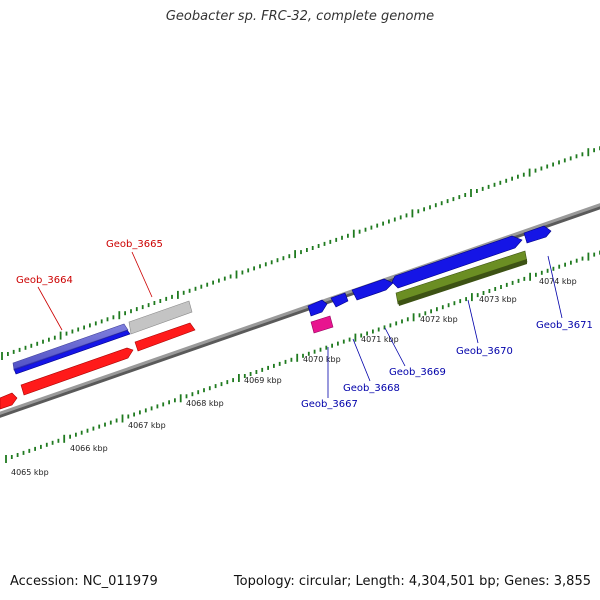 The image size is (600, 600). I want to click on reverse-genes, so click(98, 355).